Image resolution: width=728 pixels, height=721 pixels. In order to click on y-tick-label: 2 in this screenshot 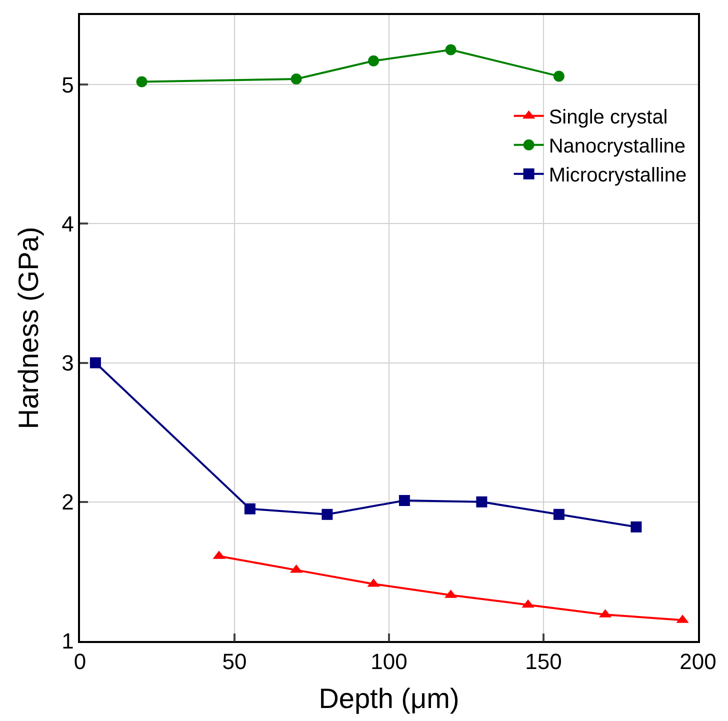, I will do `click(68, 502)`.